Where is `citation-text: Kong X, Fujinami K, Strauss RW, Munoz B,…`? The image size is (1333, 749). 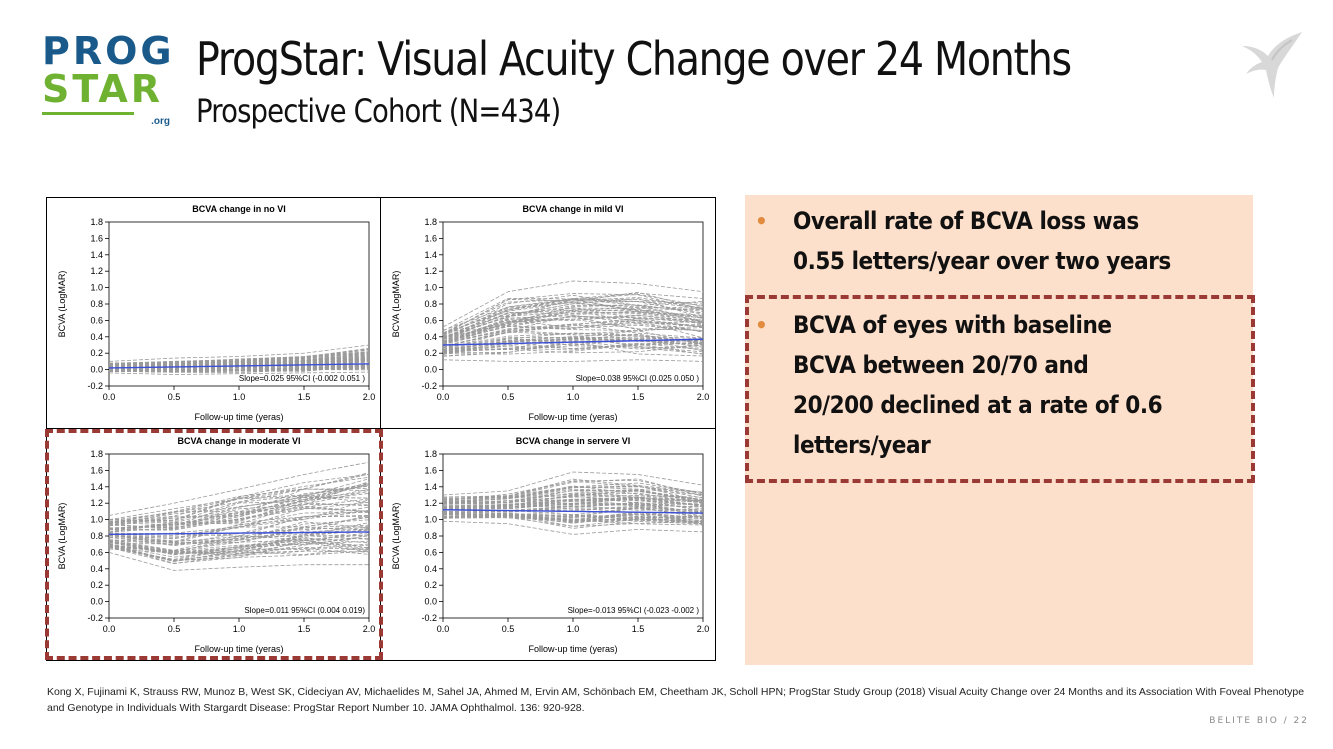
citation-text: Kong X, Fujinami K, Strauss RW, Munoz B,… is located at coordinates (676, 700).